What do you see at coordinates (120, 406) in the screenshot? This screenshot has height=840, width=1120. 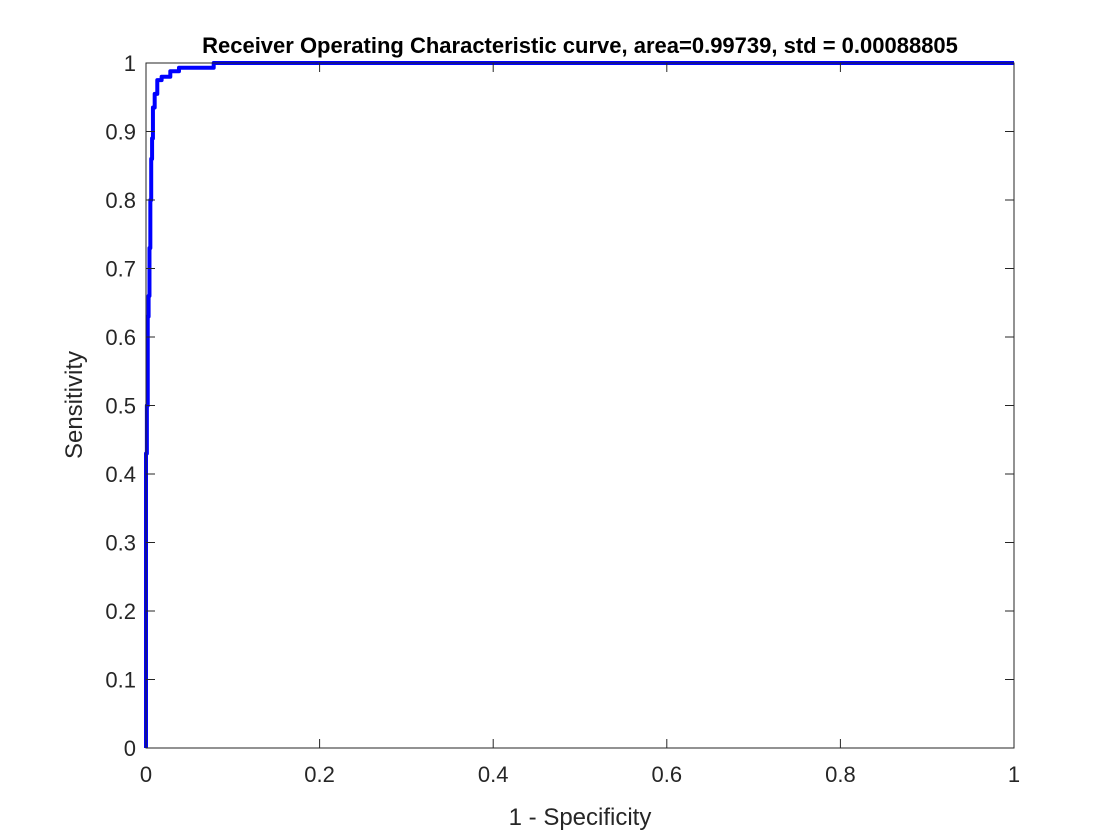 I see `y-tick-label: 0.5` at bounding box center [120, 406].